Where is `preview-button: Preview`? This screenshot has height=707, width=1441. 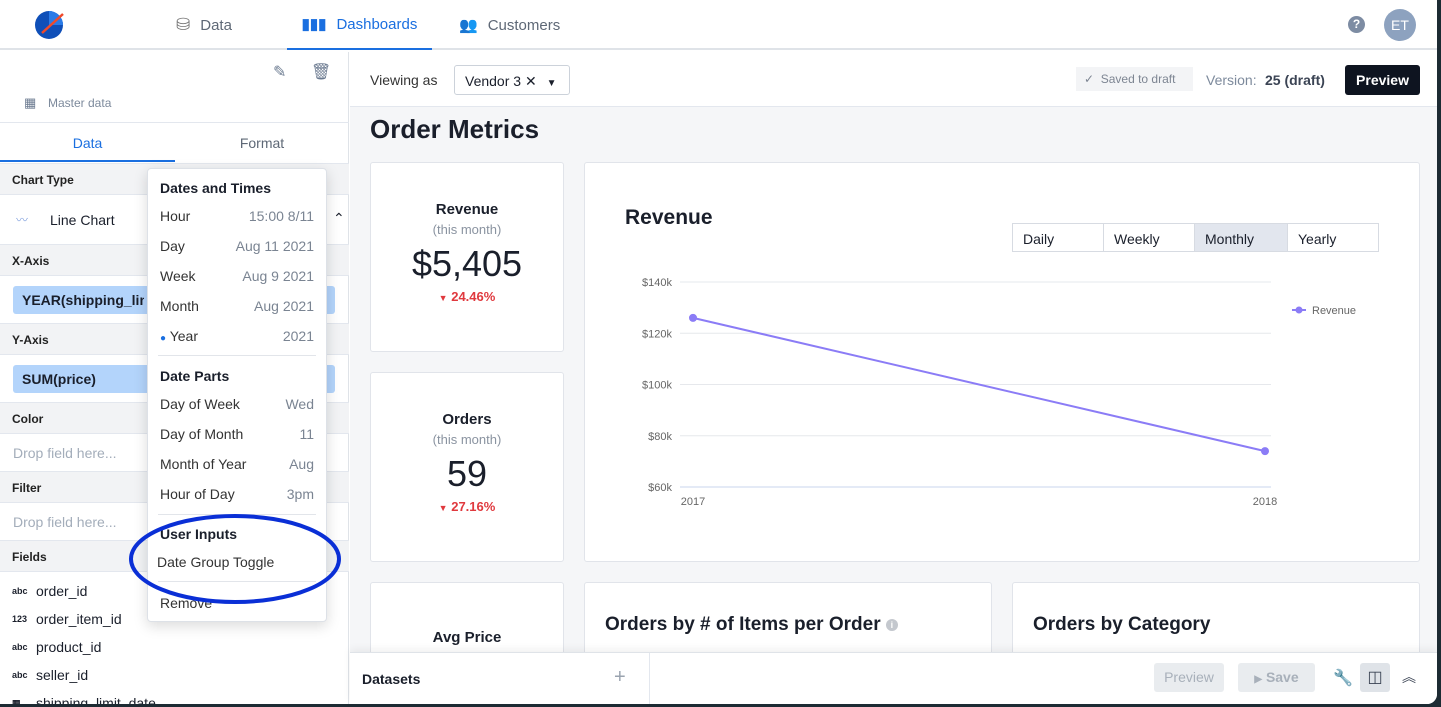 preview-button: Preview is located at coordinates (1382, 80).